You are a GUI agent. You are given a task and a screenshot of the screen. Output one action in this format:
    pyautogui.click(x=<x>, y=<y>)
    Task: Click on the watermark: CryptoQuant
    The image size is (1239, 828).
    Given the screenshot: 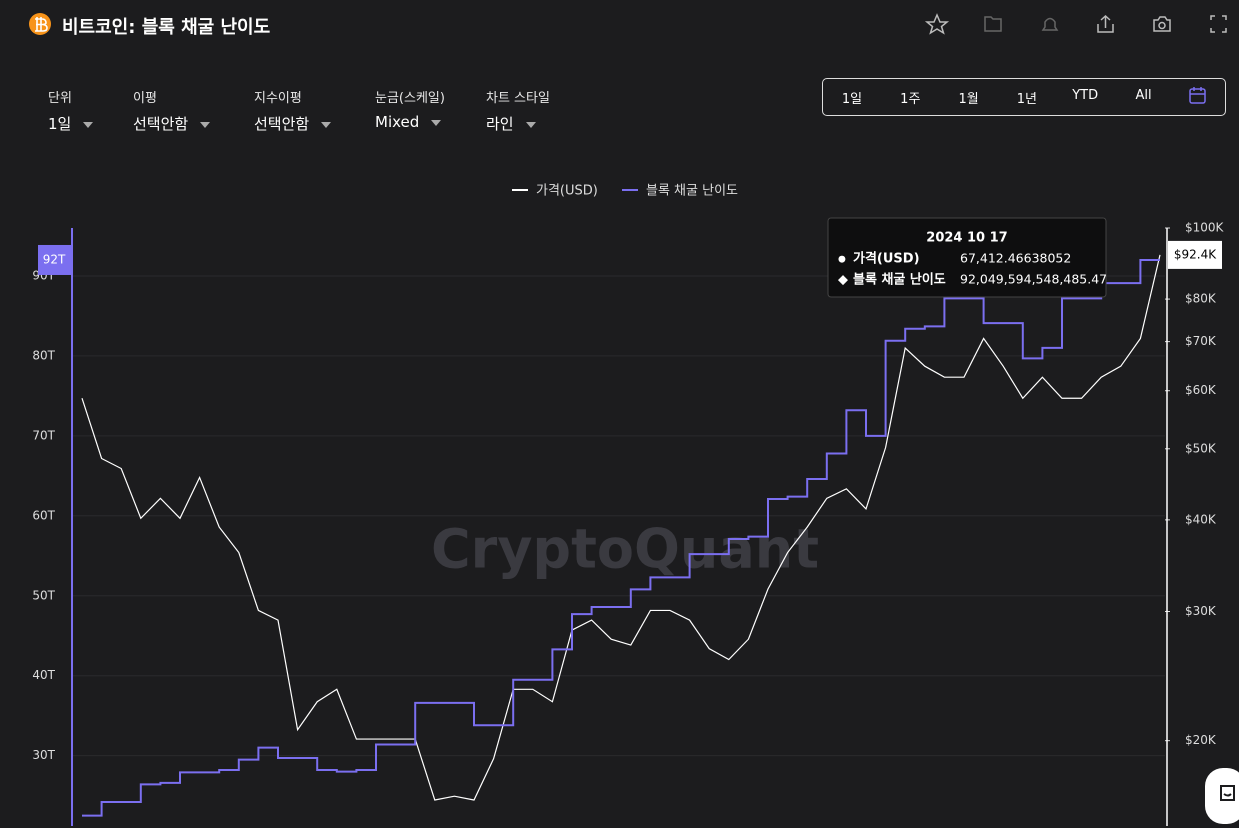 What is the action you would take?
    pyautogui.click(x=625, y=549)
    